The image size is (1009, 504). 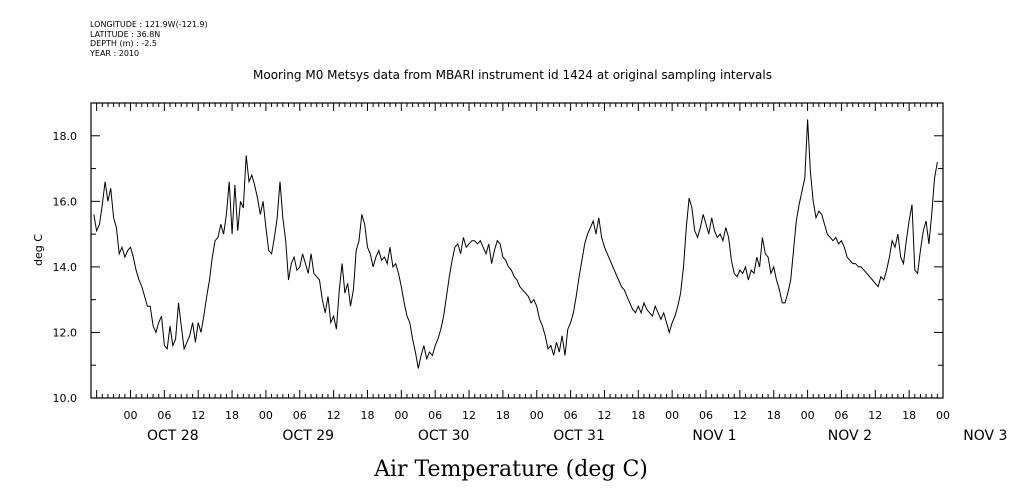 What do you see at coordinates (125, 34) in the screenshot?
I see `latitude-text: LATITUDE : 36.8N` at bounding box center [125, 34].